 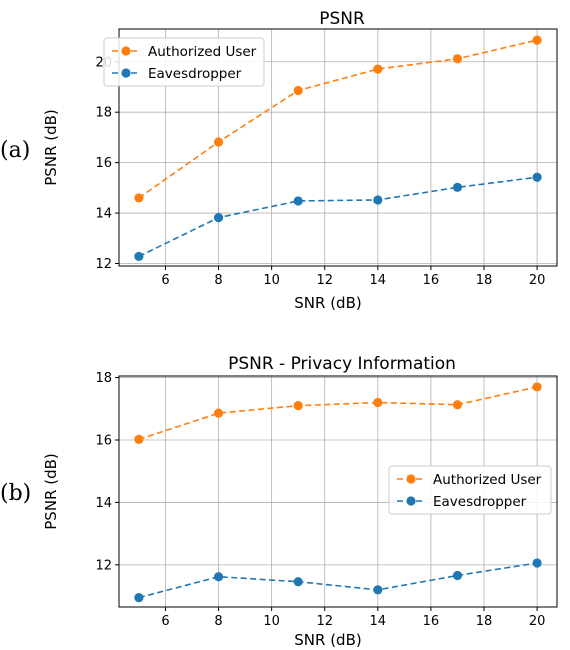 What do you see at coordinates (338, 413) in the screenshot?
I see `series-line-authorized-user` at bounding box center [338, 413].